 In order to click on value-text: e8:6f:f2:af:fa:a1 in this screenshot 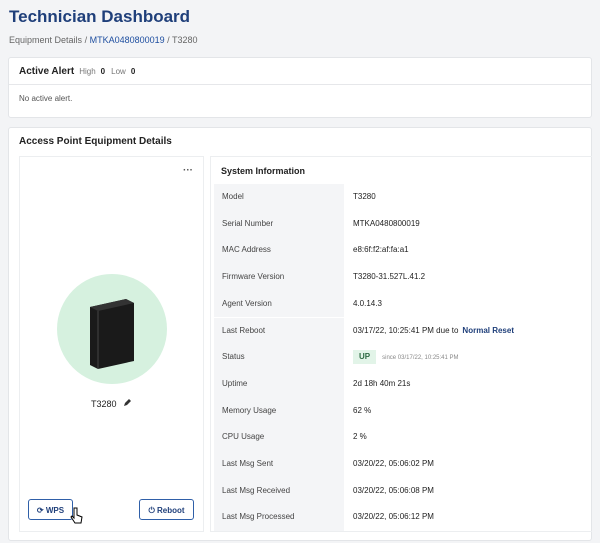, I will do `click(381, 250)`.